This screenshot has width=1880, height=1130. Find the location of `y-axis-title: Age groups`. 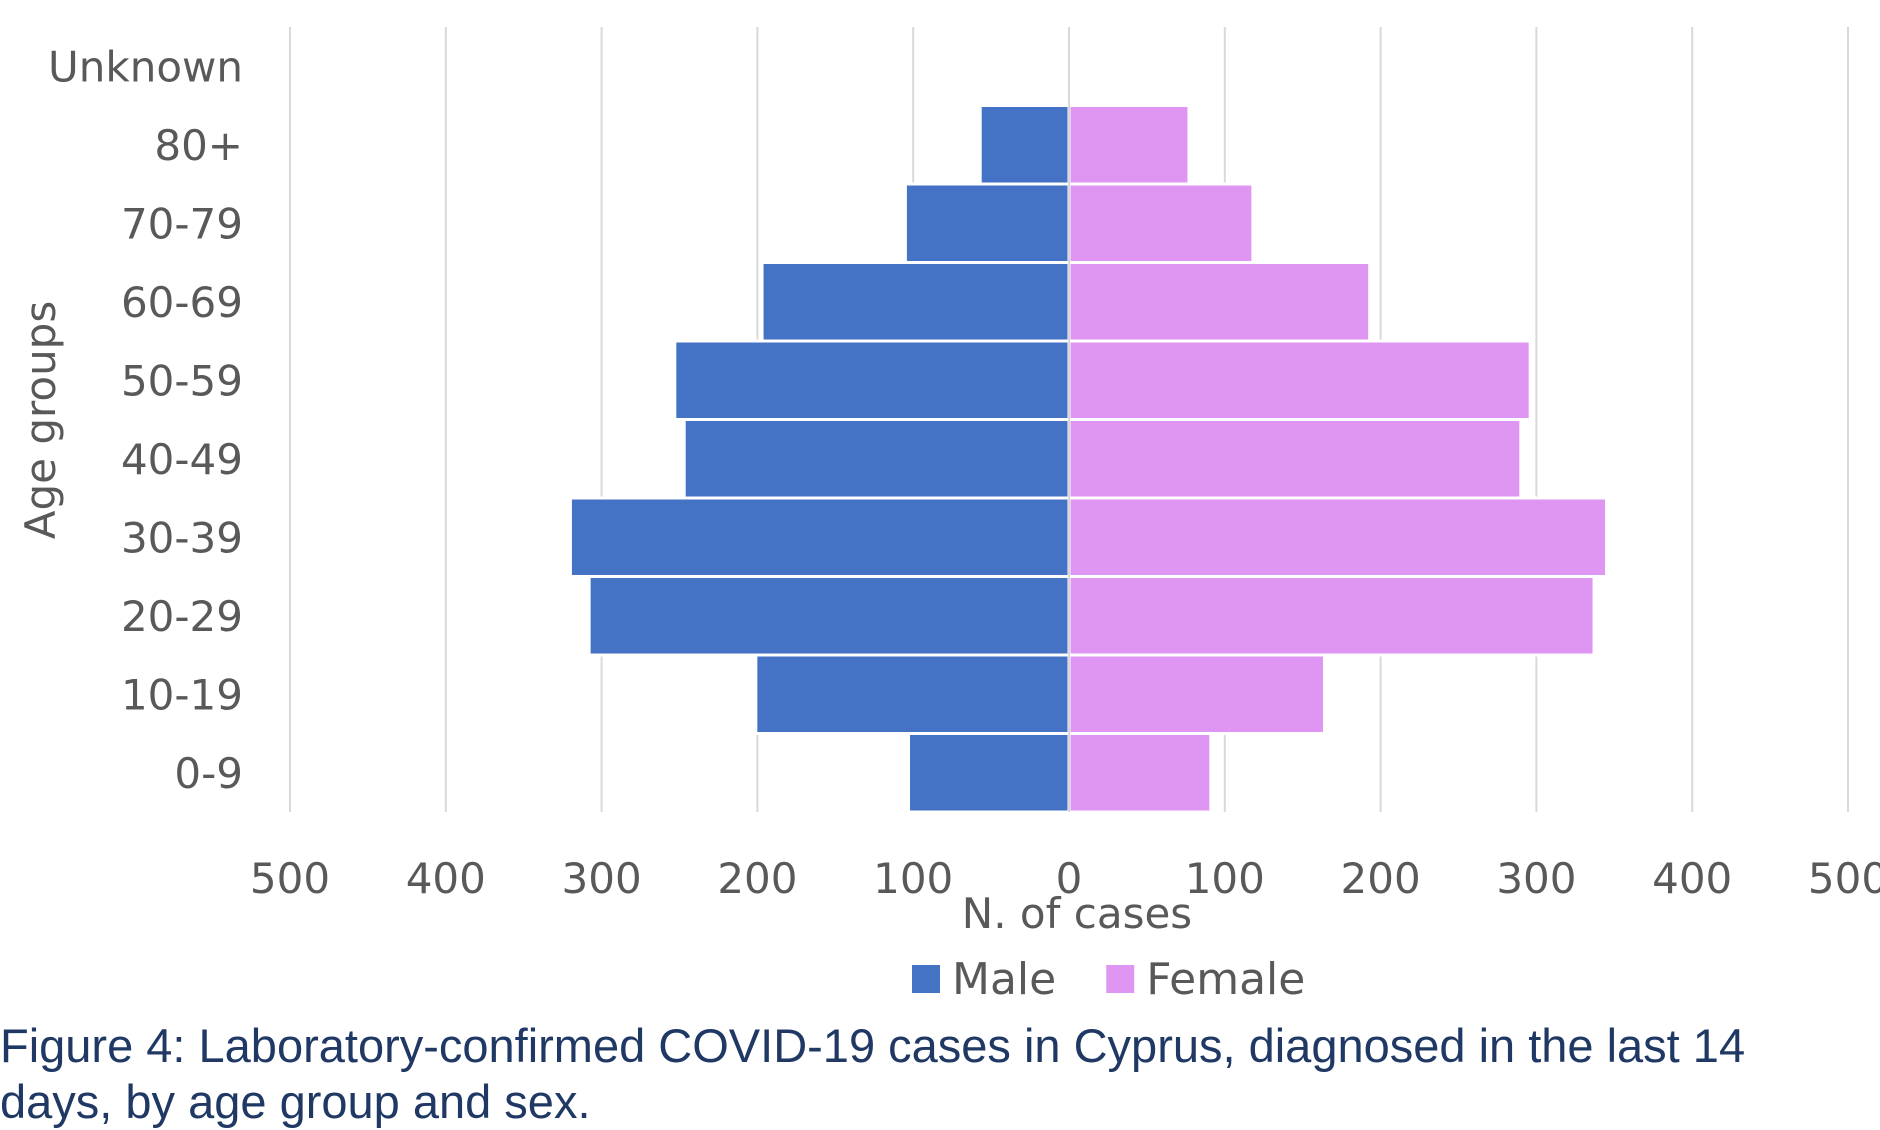

y-axis-title: Age groups is located at coordinates (40, 420).